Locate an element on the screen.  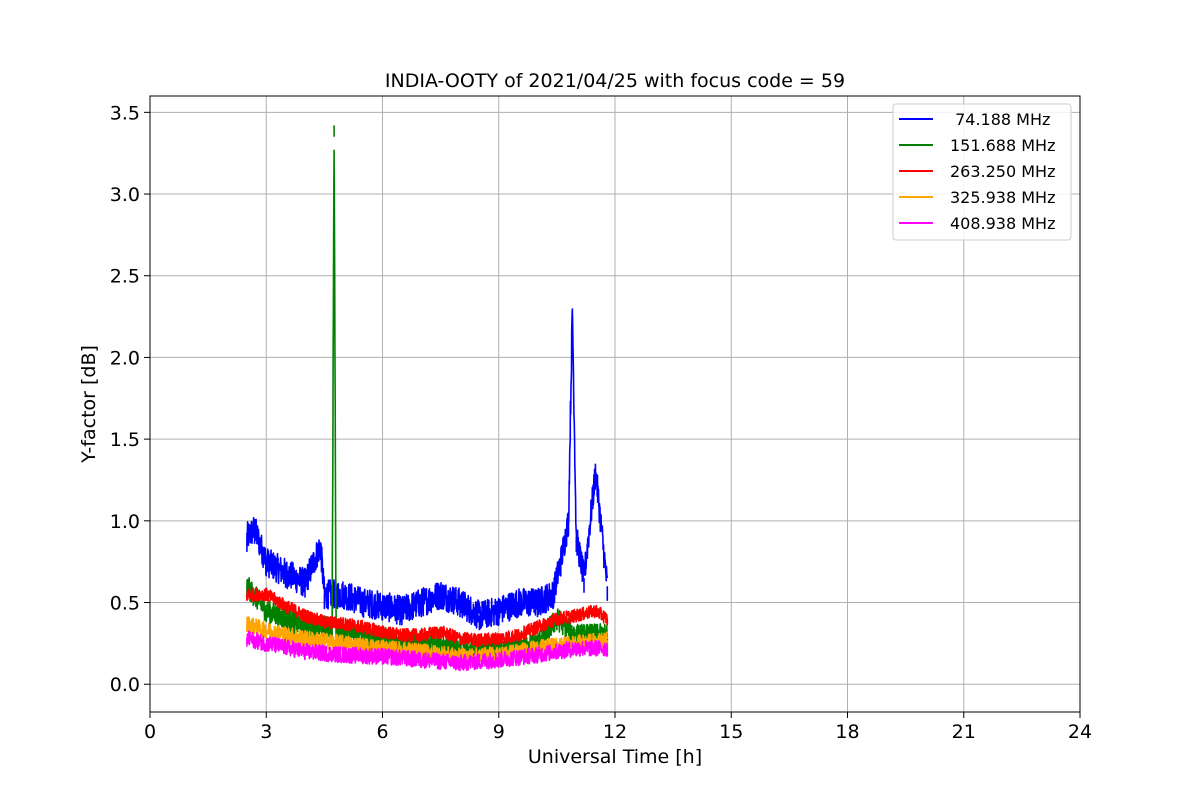
x-tick-label: 15 is located at coordinates (731, 732).